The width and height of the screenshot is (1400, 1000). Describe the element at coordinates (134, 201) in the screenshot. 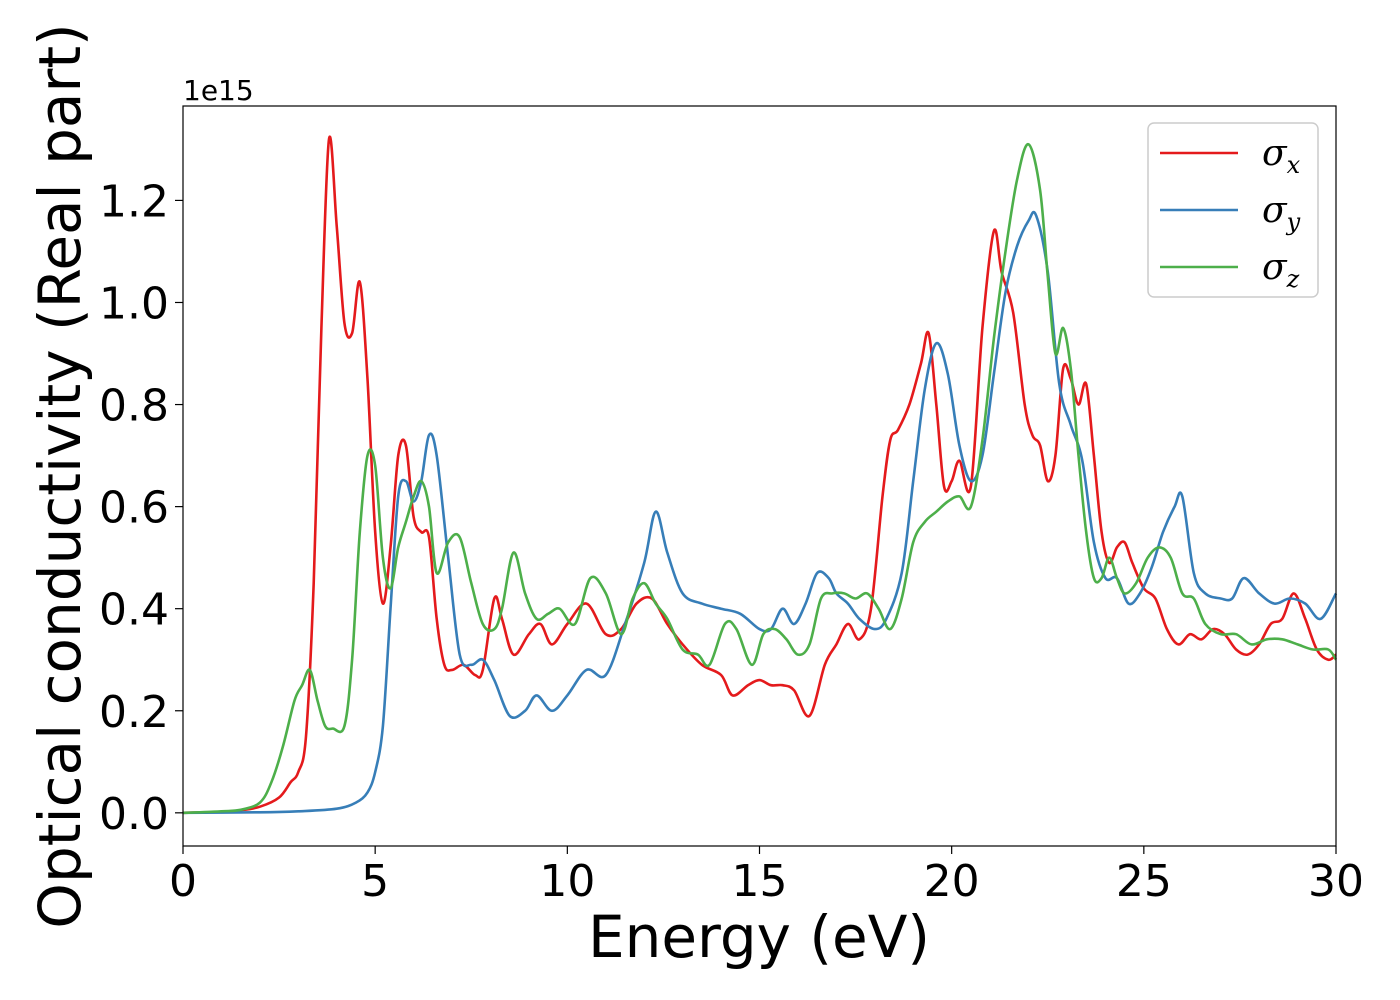

I see `y-tick-label: 1.2` at that location.